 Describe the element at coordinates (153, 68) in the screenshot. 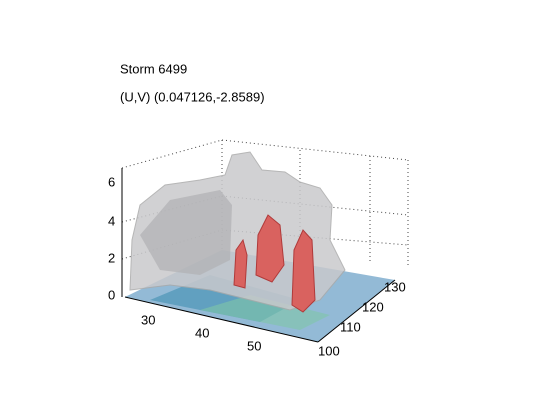

I see `title: Storm 6499` at that location.